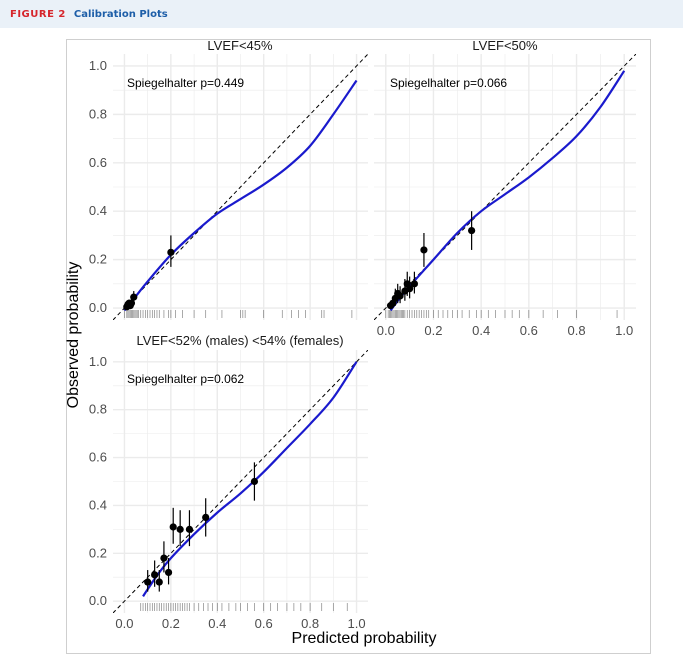 Image resolution: width=683 pixels, height=660 pixels. Describe the element at coordinates (240, 45) in the screenshot. I see `panel-title: LVEF<45%` at that location.